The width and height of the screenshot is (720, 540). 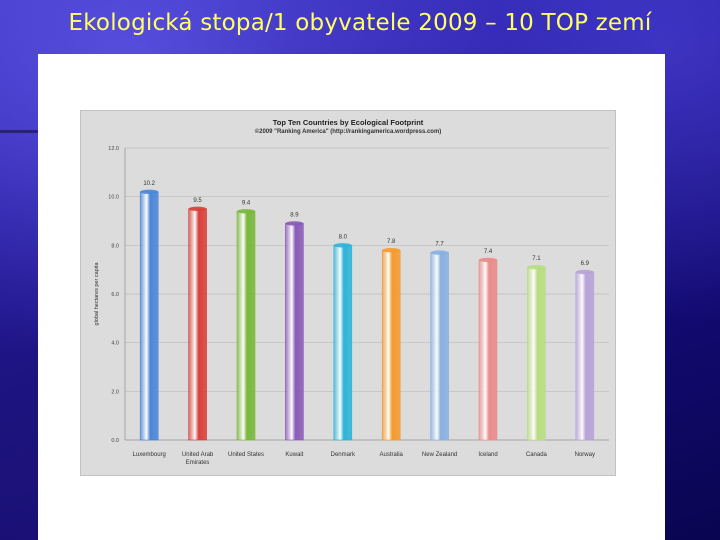 I want to click on data-label: 7.8, so click(x=391, y=242).